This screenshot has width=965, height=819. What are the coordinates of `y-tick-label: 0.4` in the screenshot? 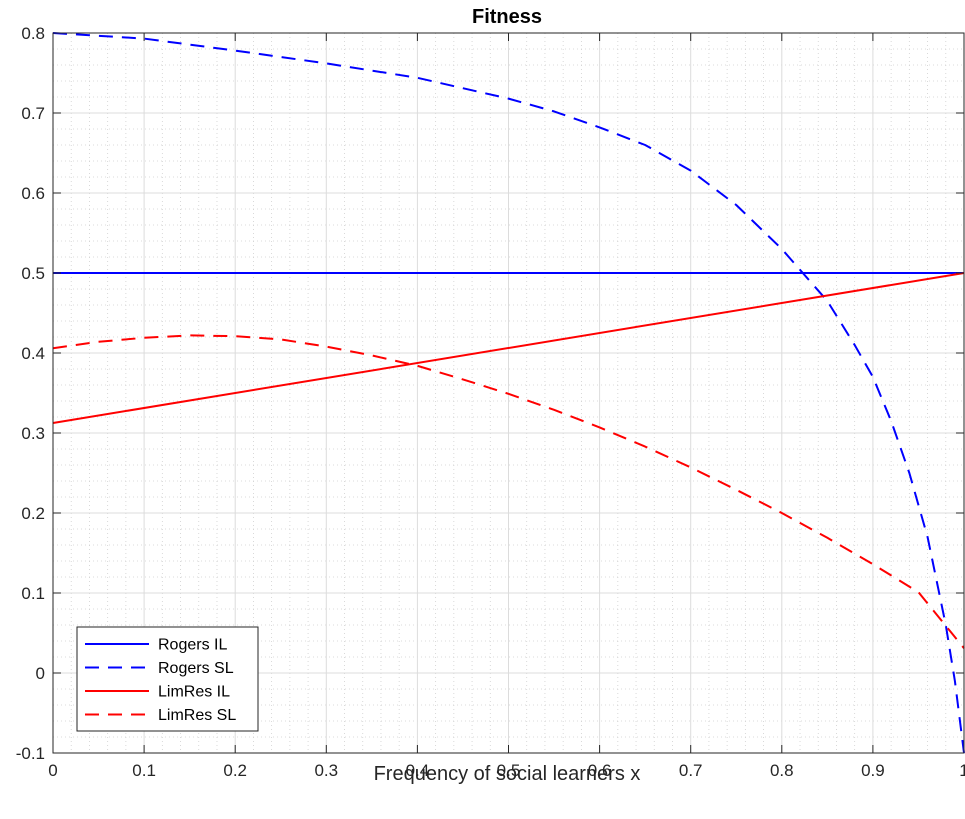 It's located at (33, 353).